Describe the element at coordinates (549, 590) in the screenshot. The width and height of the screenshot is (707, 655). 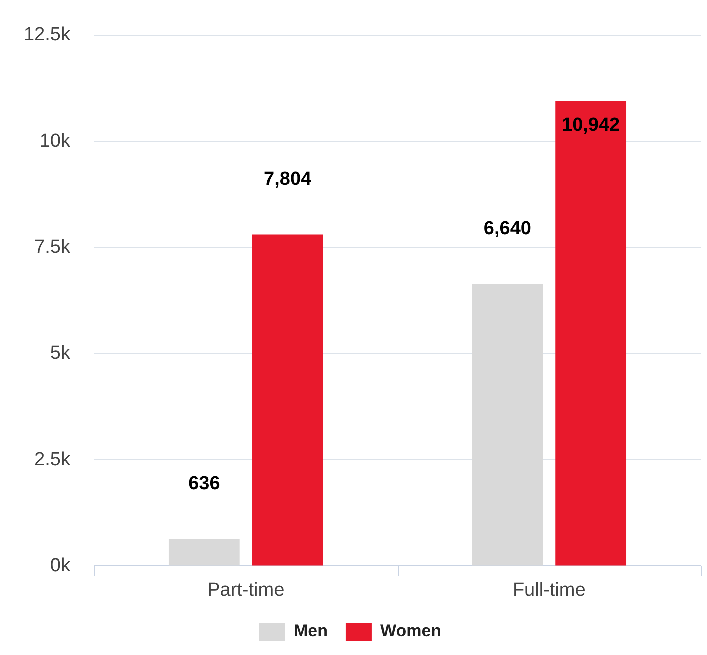
I see `x-tick-label: Full-time` at that location.